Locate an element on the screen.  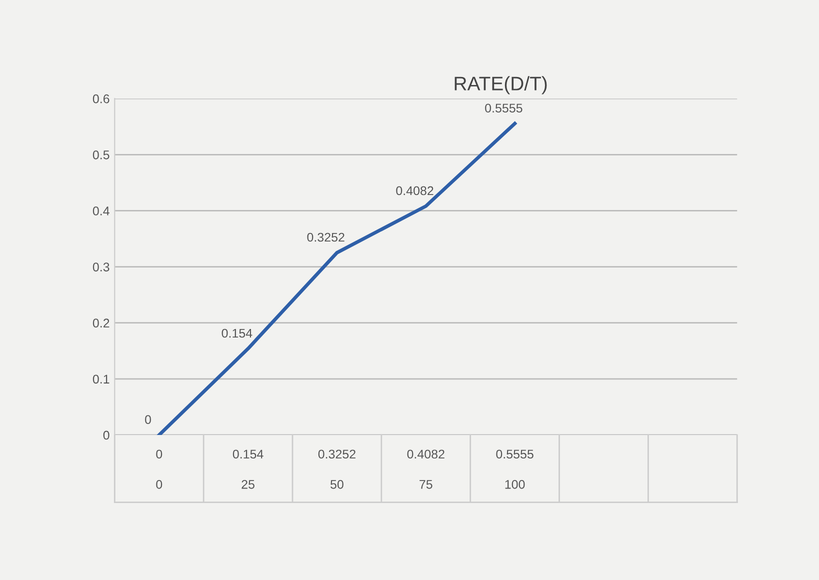
y-tick-label: 0.6 is located at coordinates (101, 99).